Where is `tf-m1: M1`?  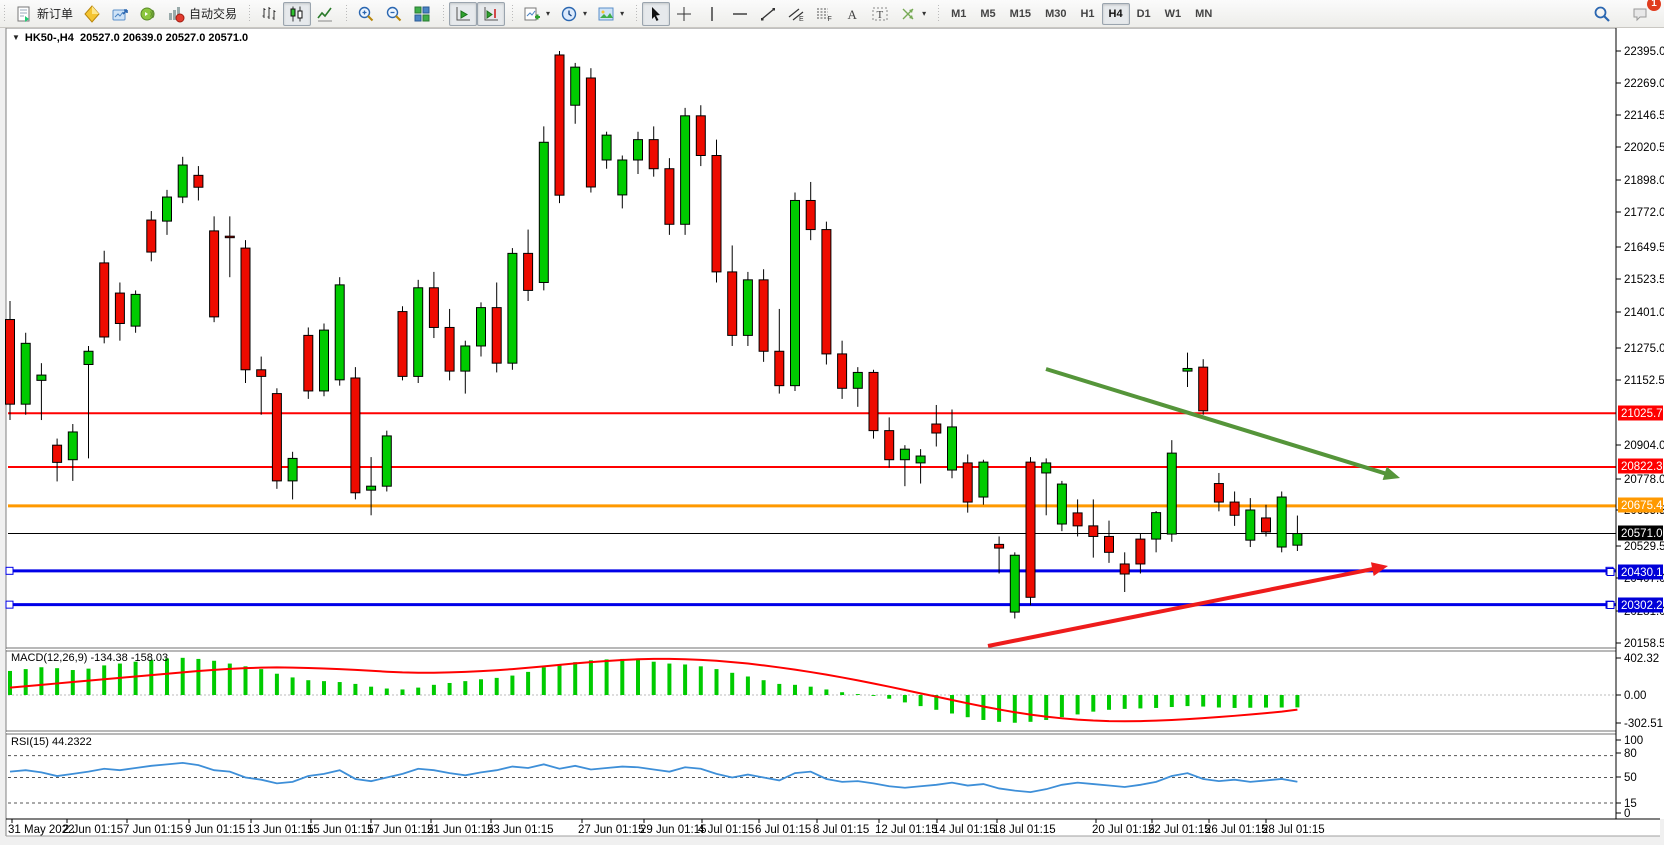 tf-m1: M1 is located at coordinates (958, 14).